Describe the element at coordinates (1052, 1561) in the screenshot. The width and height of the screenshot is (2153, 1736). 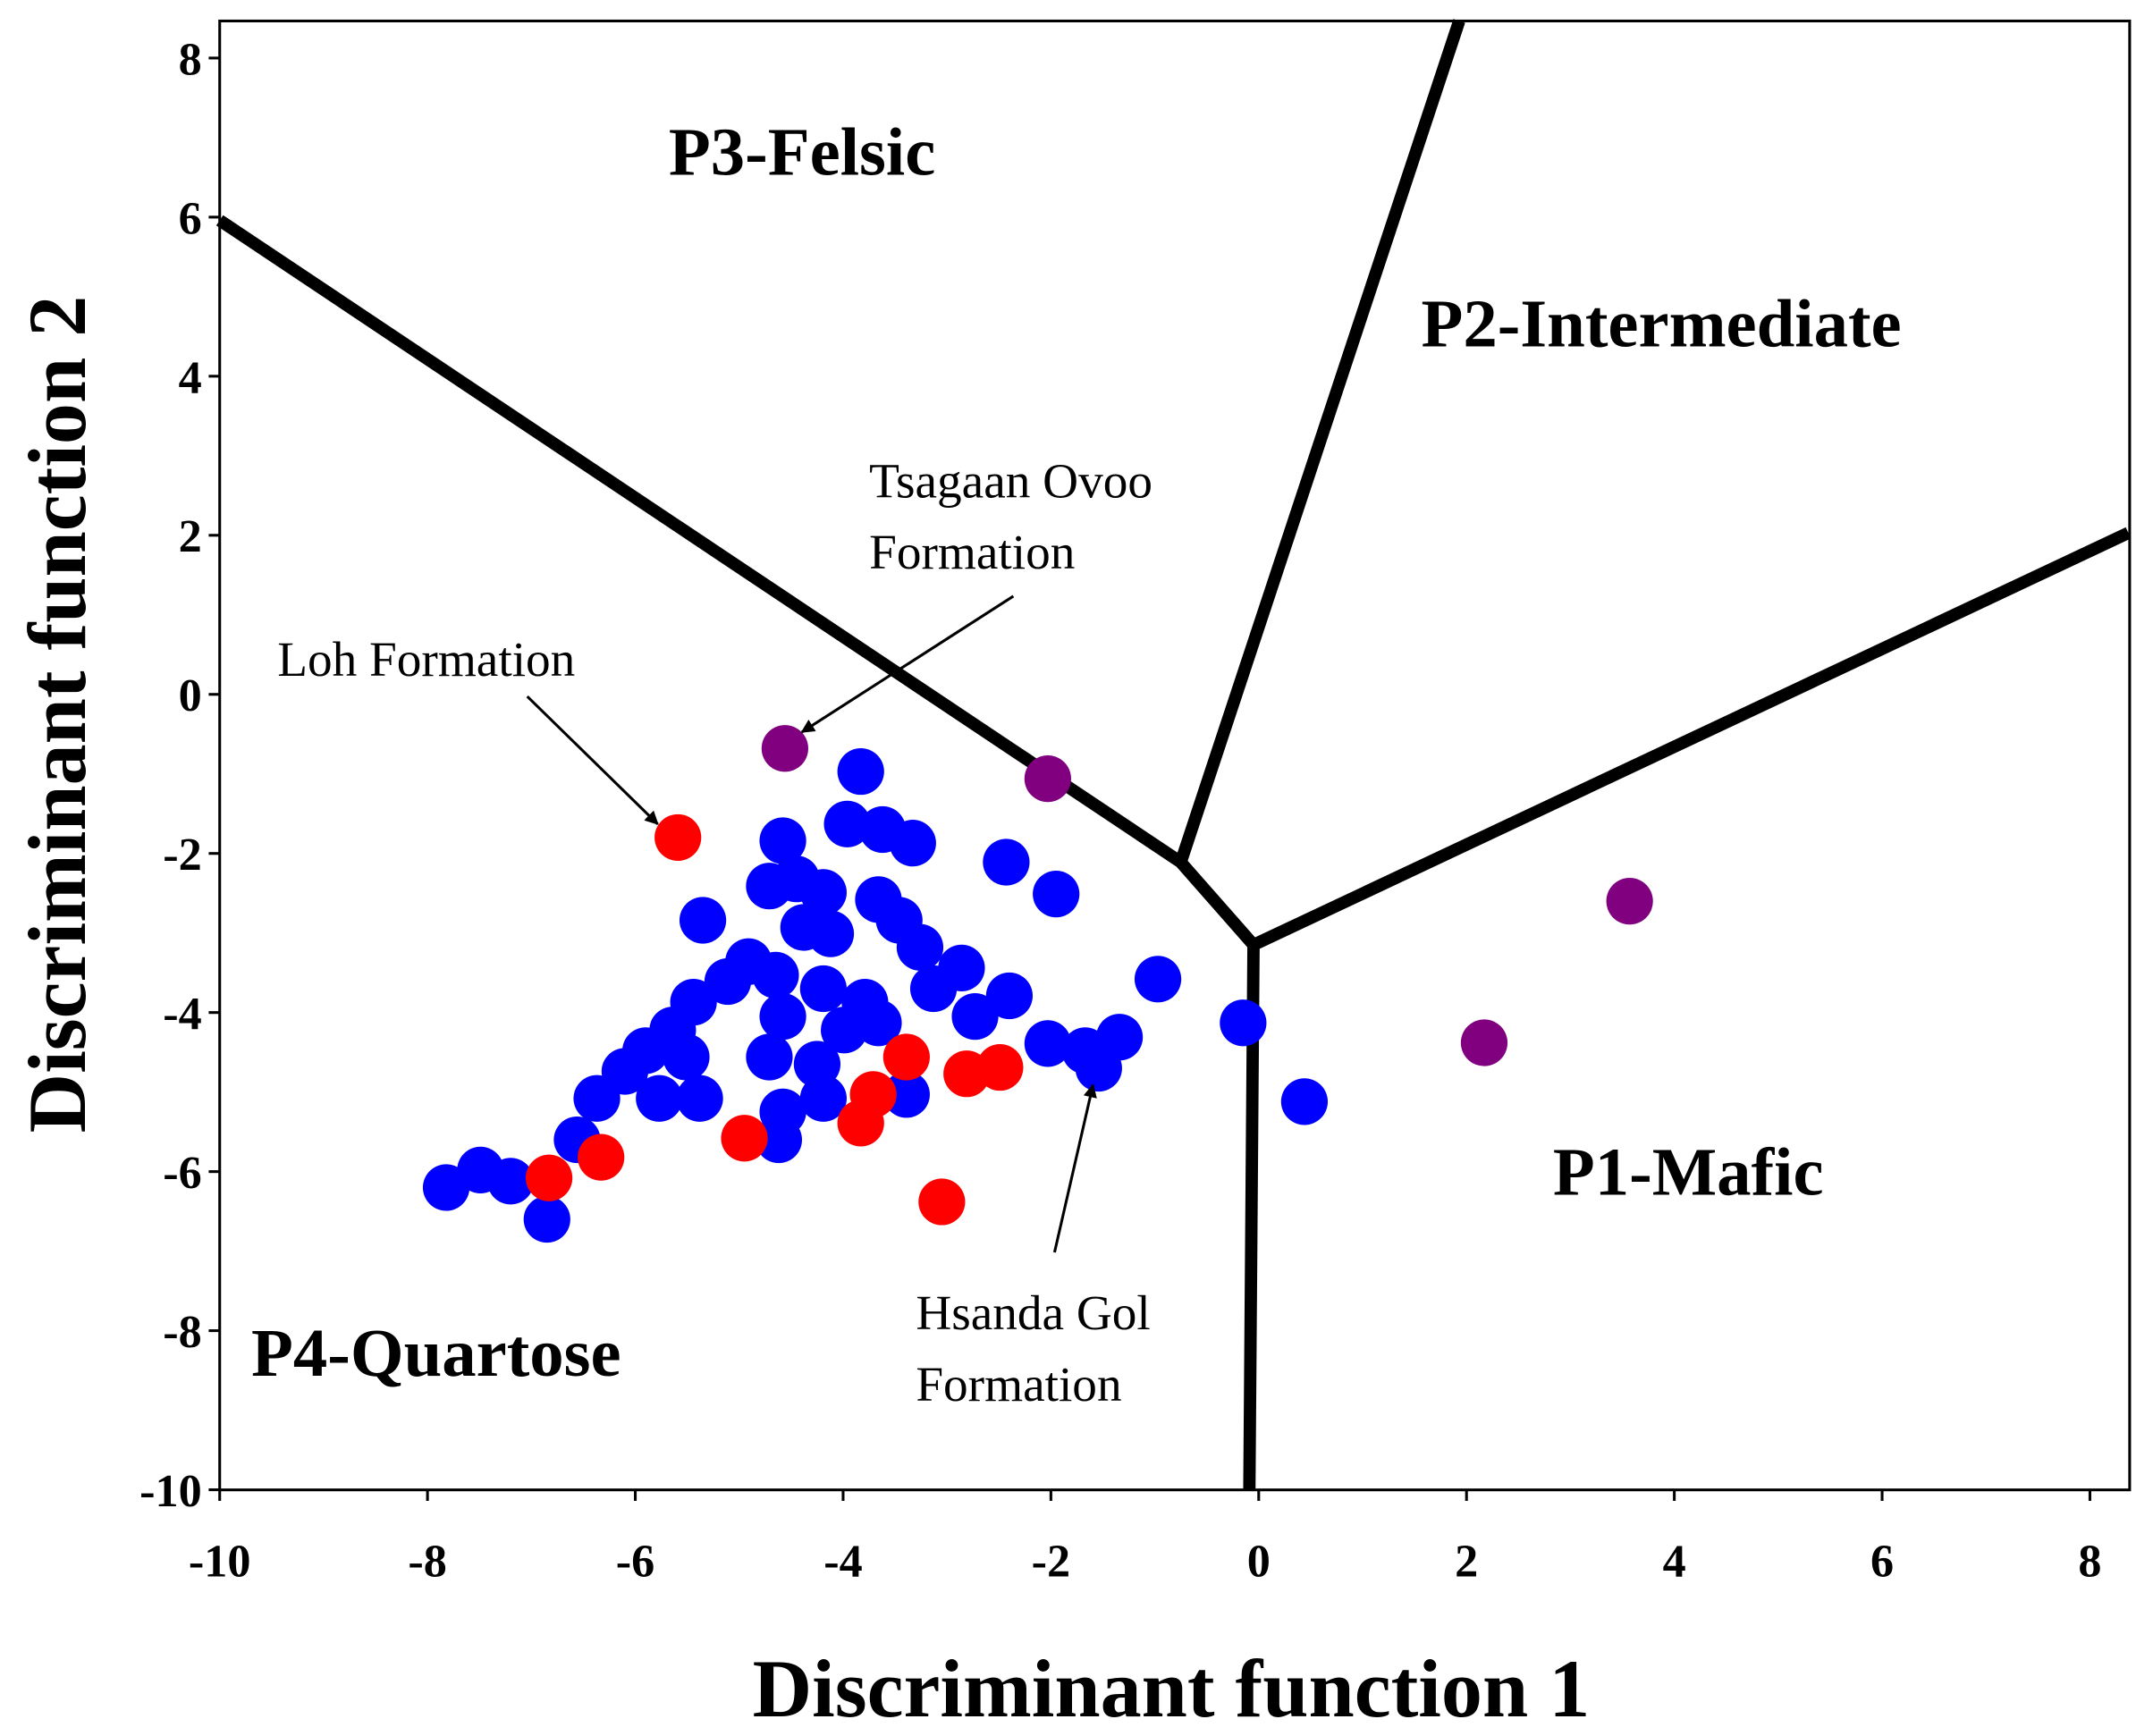
I see `x-tick-label: -2` at that location.